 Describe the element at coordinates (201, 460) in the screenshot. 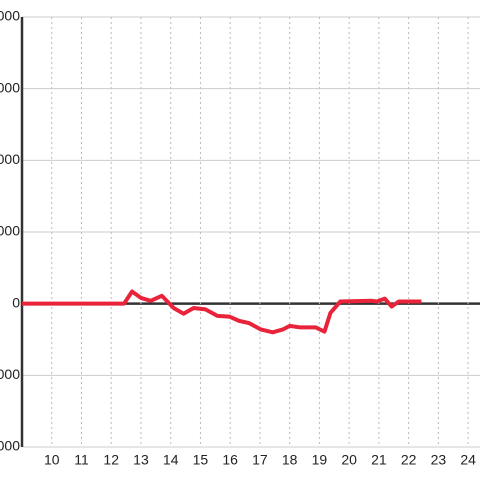

I see `x-tick-label: 15` at that location.